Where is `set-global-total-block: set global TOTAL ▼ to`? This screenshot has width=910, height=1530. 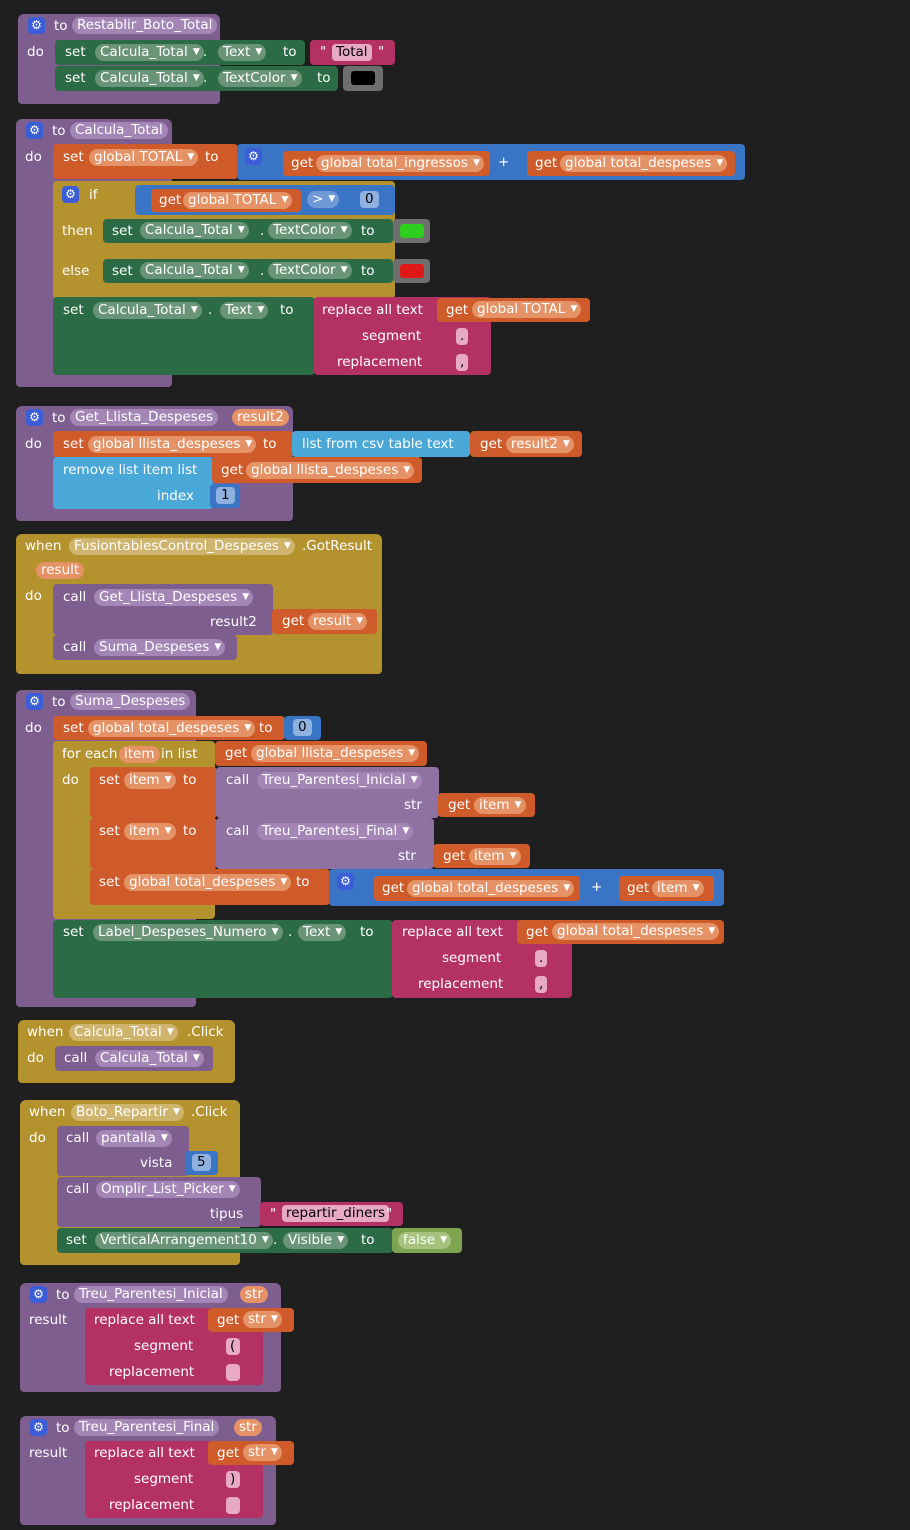 set-global-total-block: set global TOTAL ▼ to is located at coordinates (145, 161).